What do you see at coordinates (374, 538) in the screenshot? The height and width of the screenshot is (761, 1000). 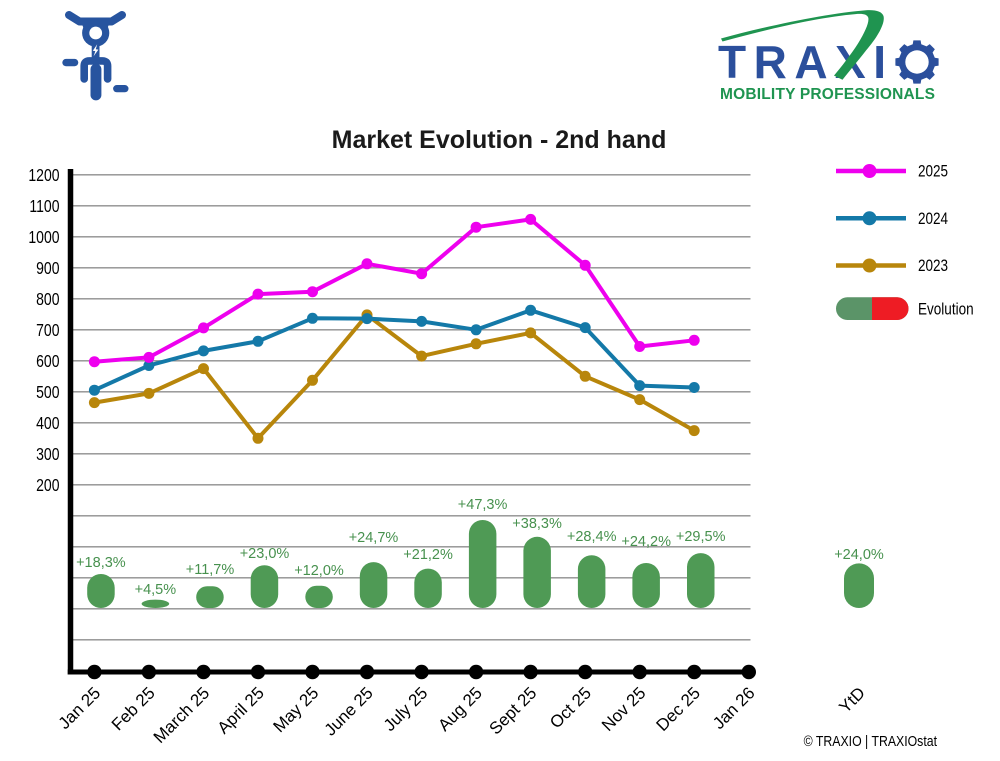 I see `svg-text: +24,7%` at bounding box center [374, 538].